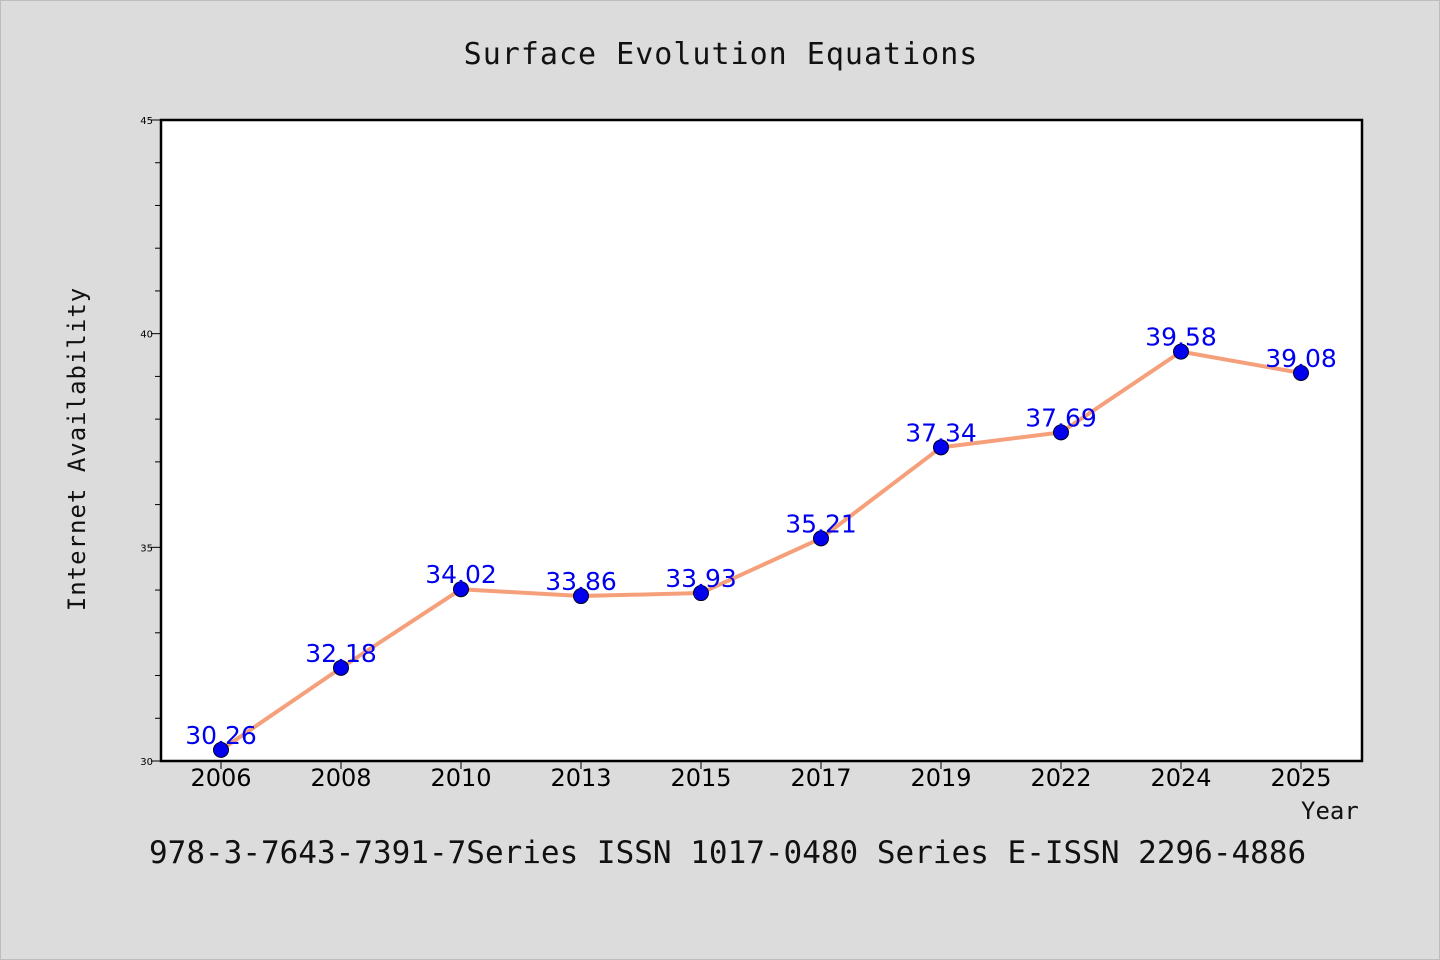 The width and height of the screenshot is (1440, 960). Describe the element at coordinates (220, 778) in the screenshot. I see `x-tick-label: 2006` at that location.